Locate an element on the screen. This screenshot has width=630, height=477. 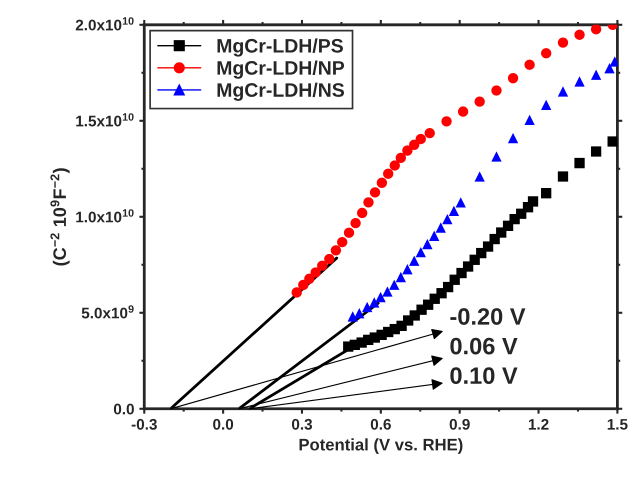
y-axis-title: (C$^{−2}$ 10$^{9}$F$^{−2}$) is located at coordinates (60, 217).